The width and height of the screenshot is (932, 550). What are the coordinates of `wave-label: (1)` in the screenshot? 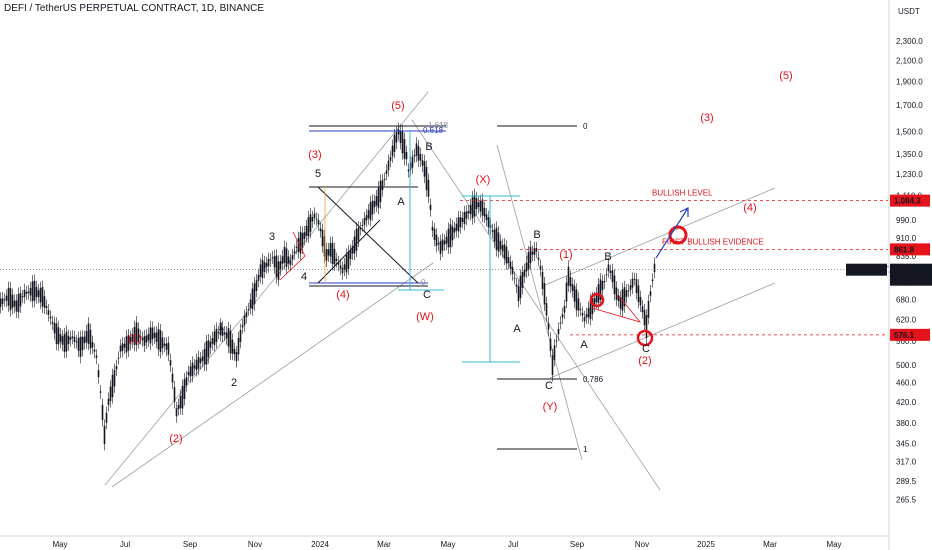 It's located at (134, 339).